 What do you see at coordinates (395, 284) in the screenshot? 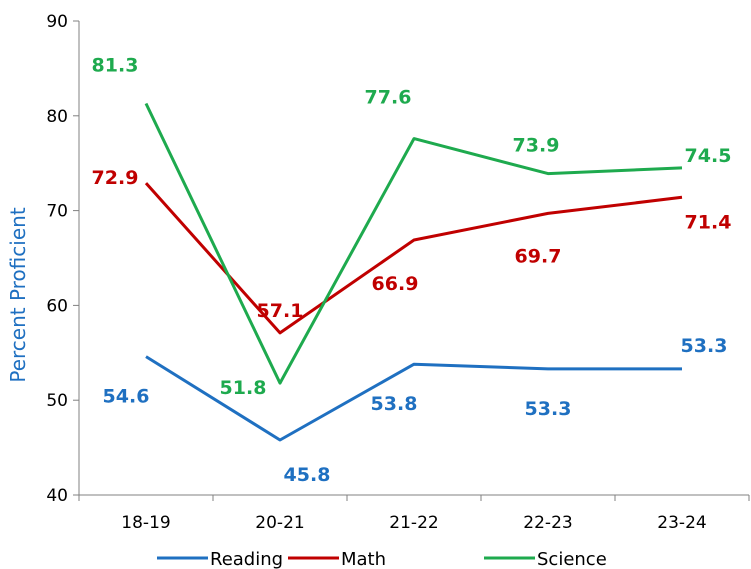
I see `data-label-math: 66.9` at bounding box center [395, 284].